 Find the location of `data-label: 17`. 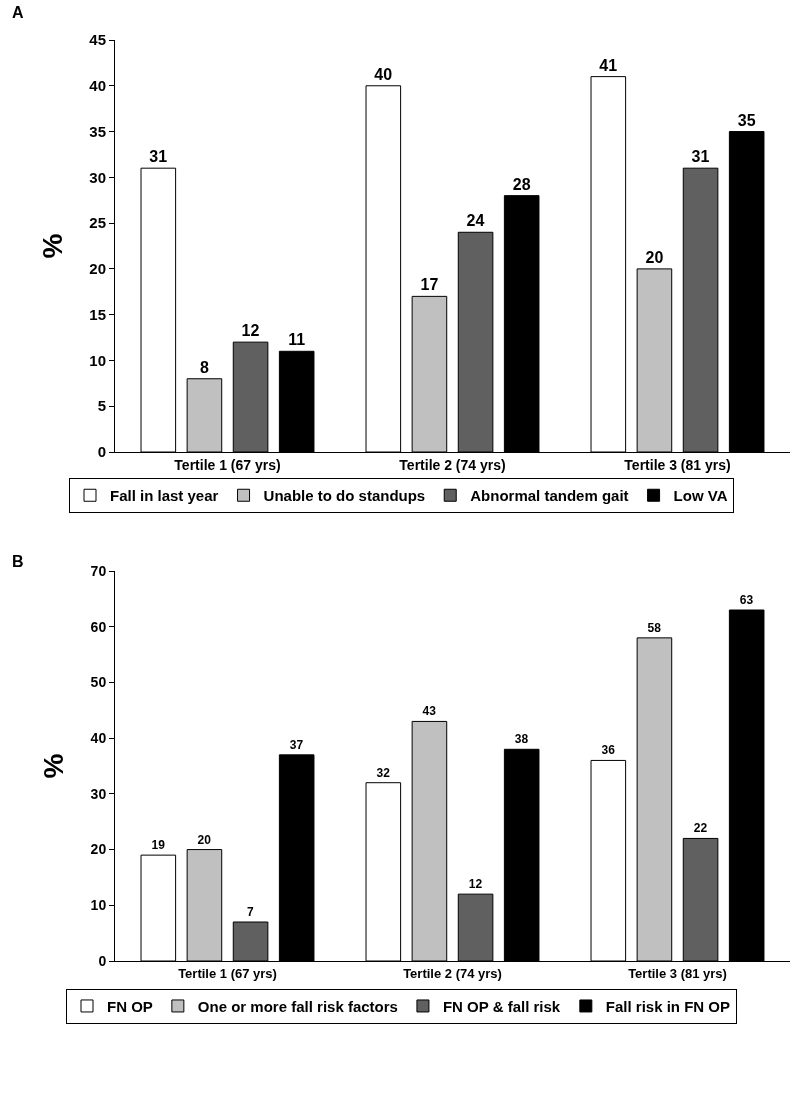

data-label: 17 is located at coordinates (429, 285).